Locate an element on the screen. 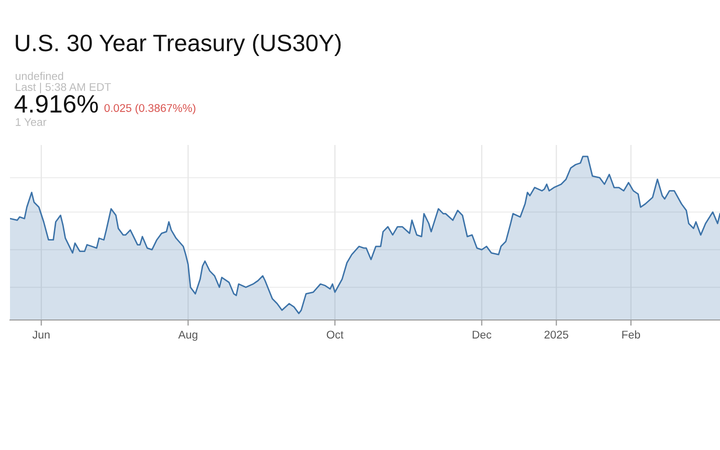 Image resolution: width=720 pixels, height=450 pixels. text: Last | 5:38 AM EDT is located at coordinates (63, 88).